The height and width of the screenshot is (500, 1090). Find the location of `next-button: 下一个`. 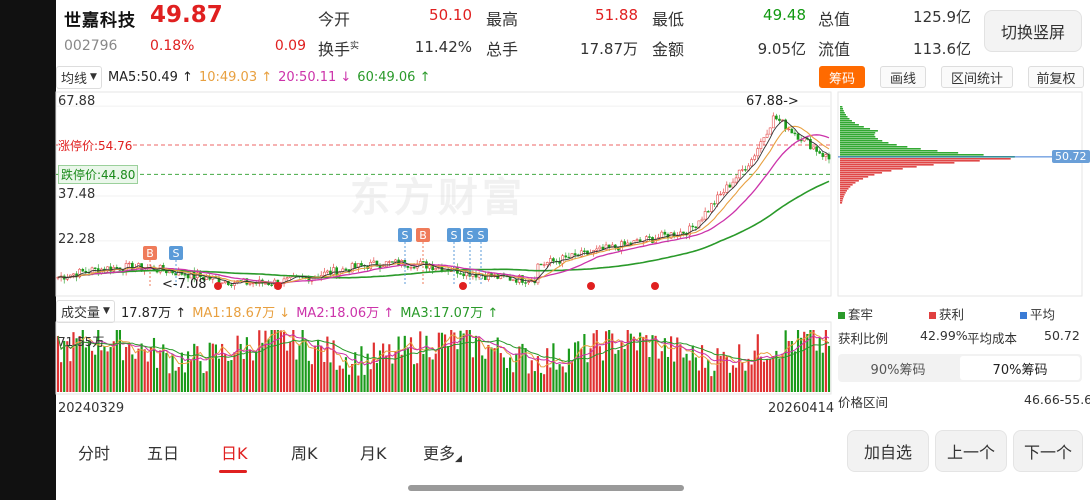

next-button: 下一个 is located at coordinates (1048, 451).